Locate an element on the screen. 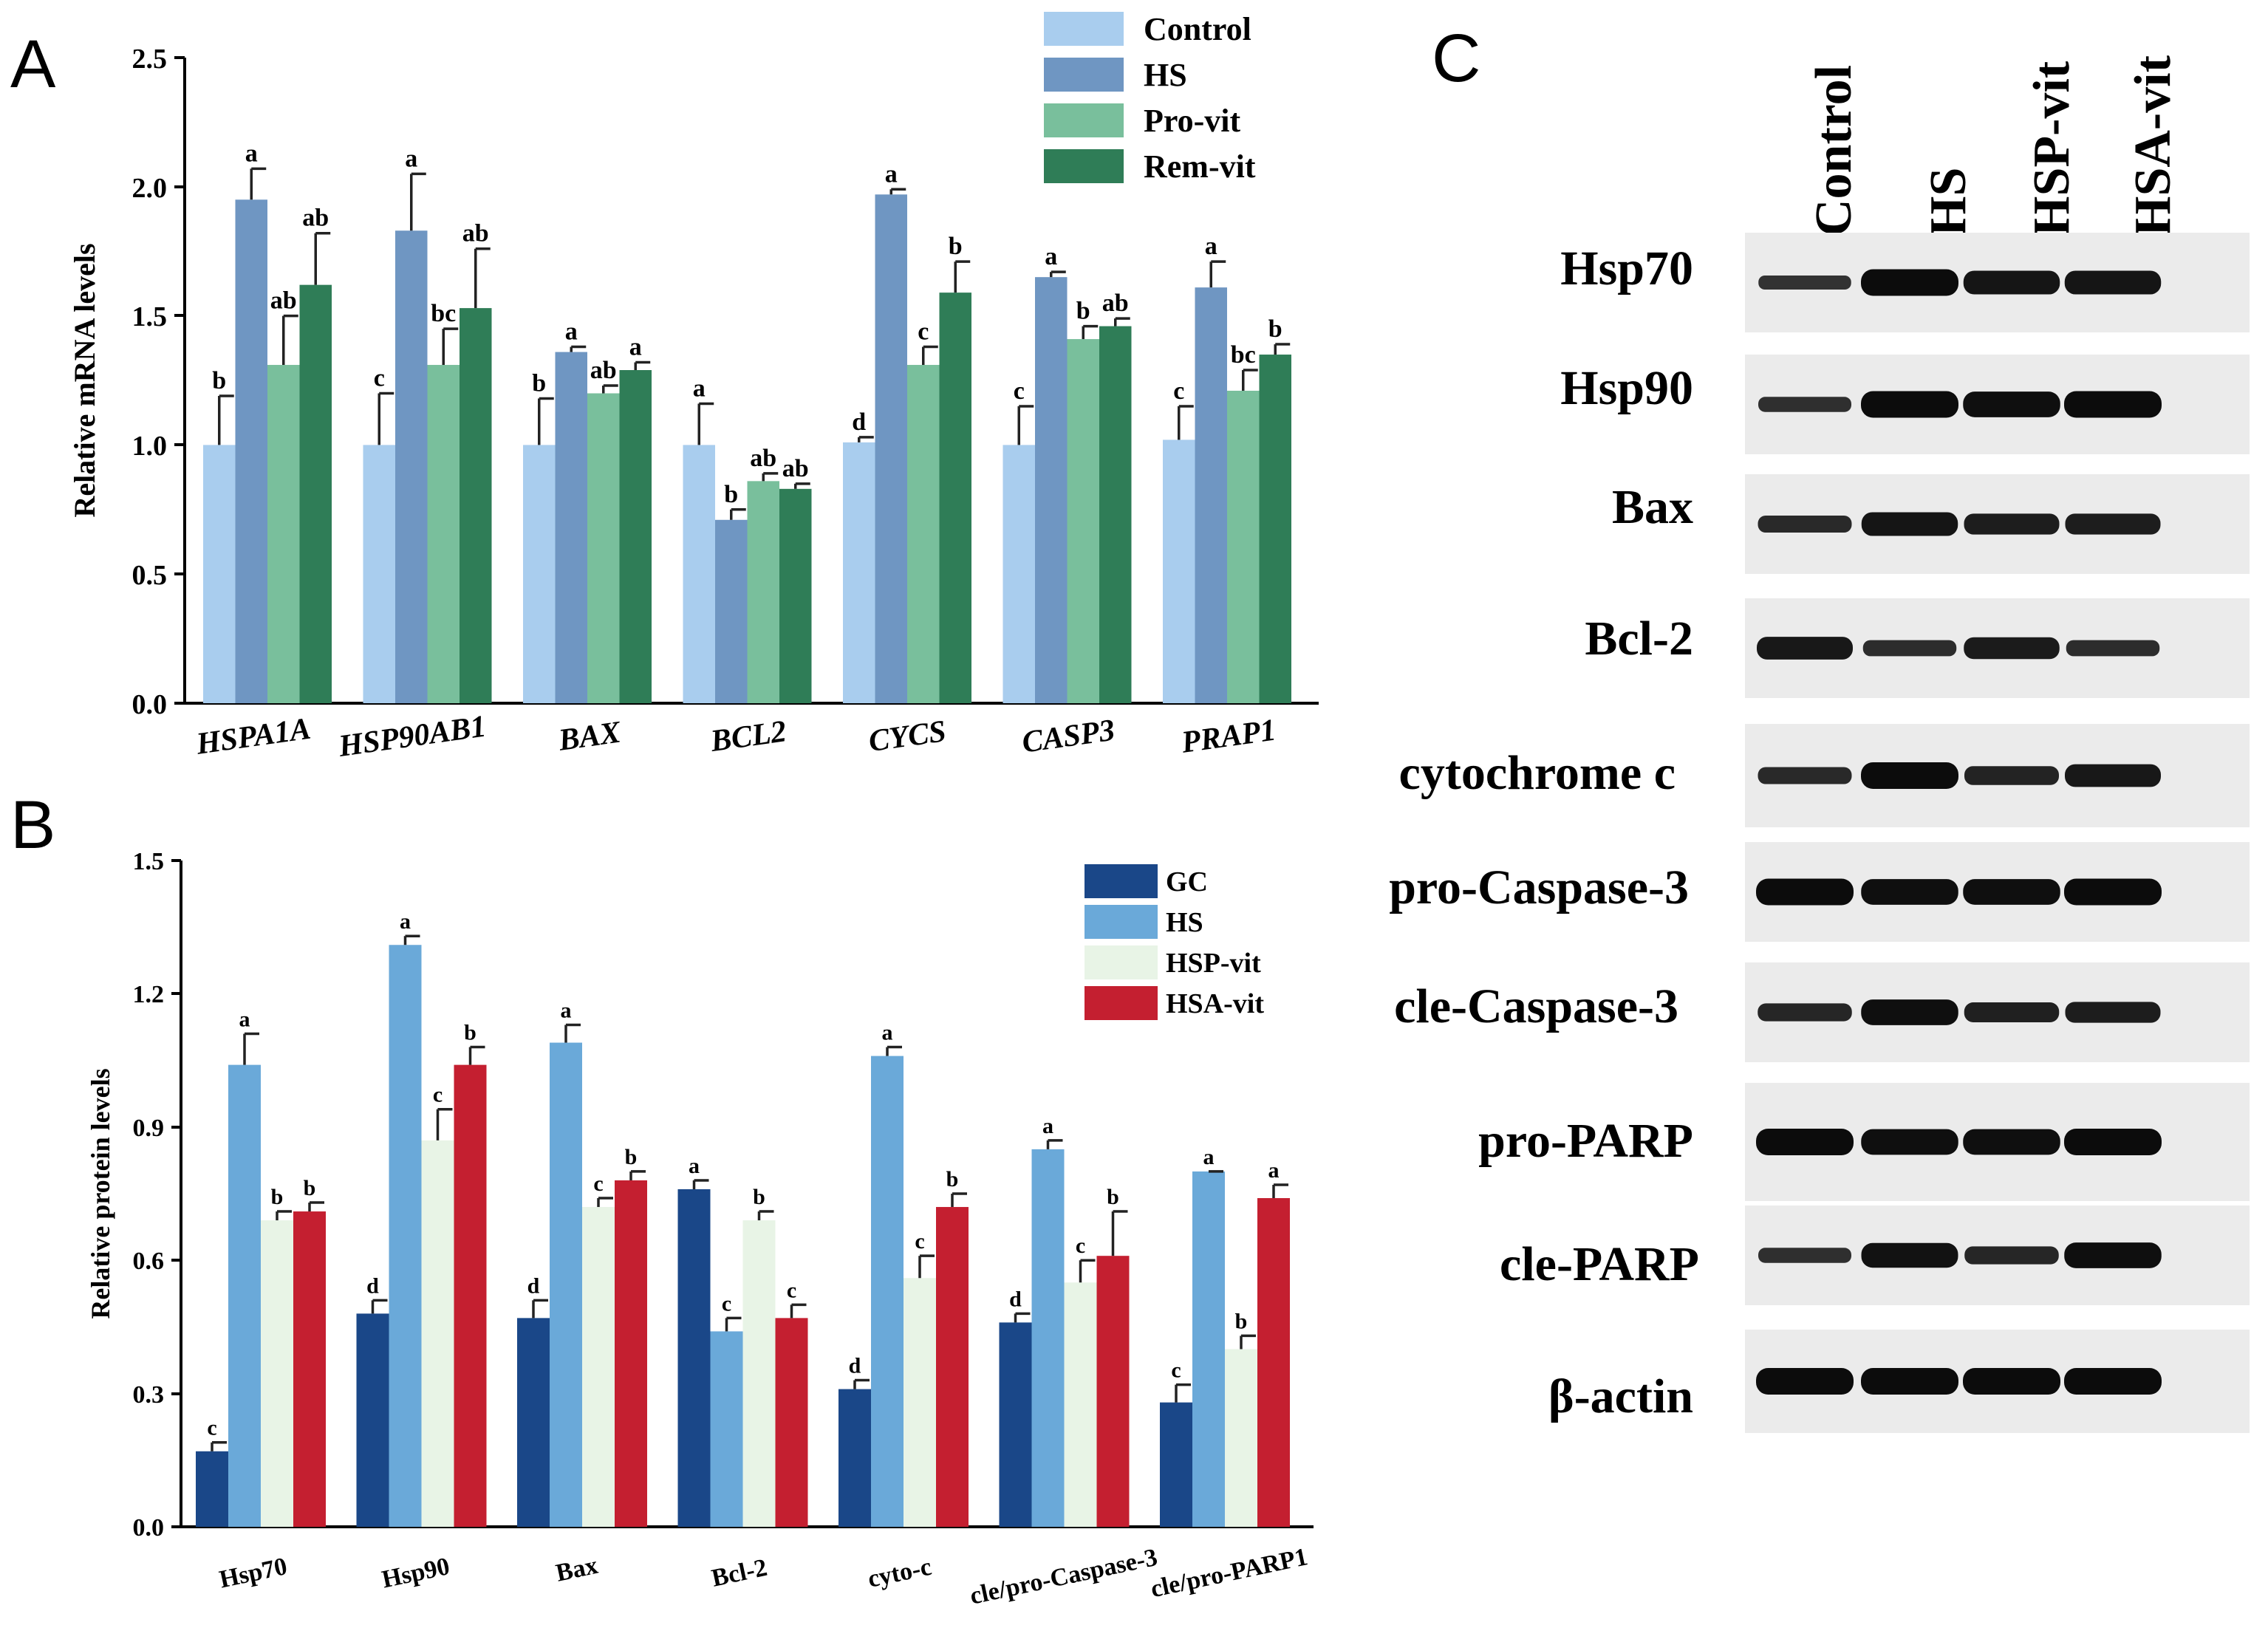 This screenshot has height=1628, width=2268. lane-label: HSA-vit is located at coordinates (2153, 145).